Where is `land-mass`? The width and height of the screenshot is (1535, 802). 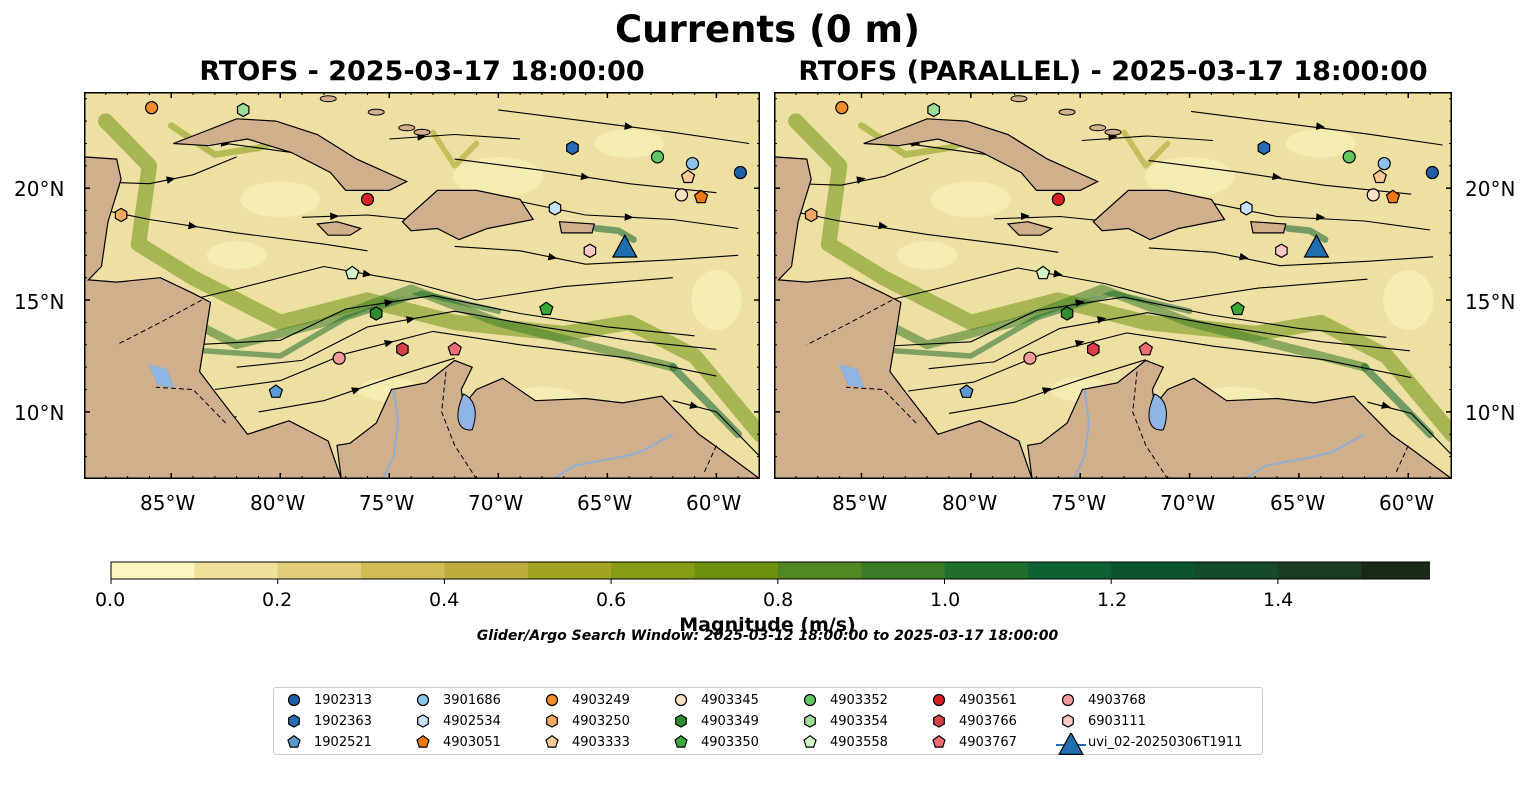
land-mass is located at coordinates (213, 317).